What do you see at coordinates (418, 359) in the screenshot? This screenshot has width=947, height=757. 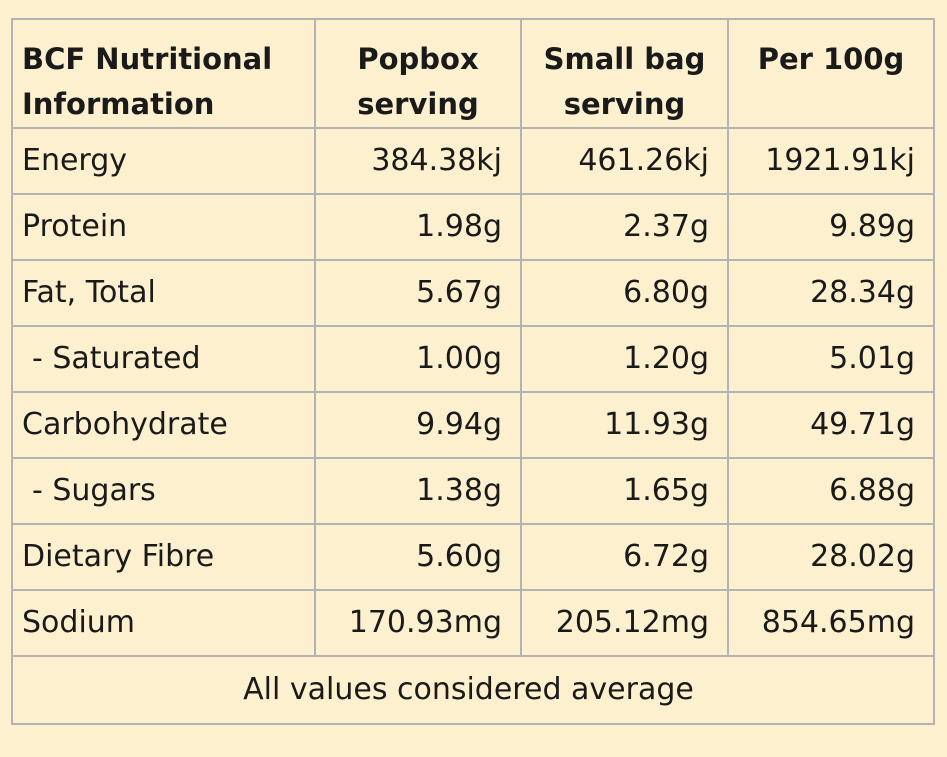 I see `popbox-value: 1.00g` at bounding box center [418, 359].